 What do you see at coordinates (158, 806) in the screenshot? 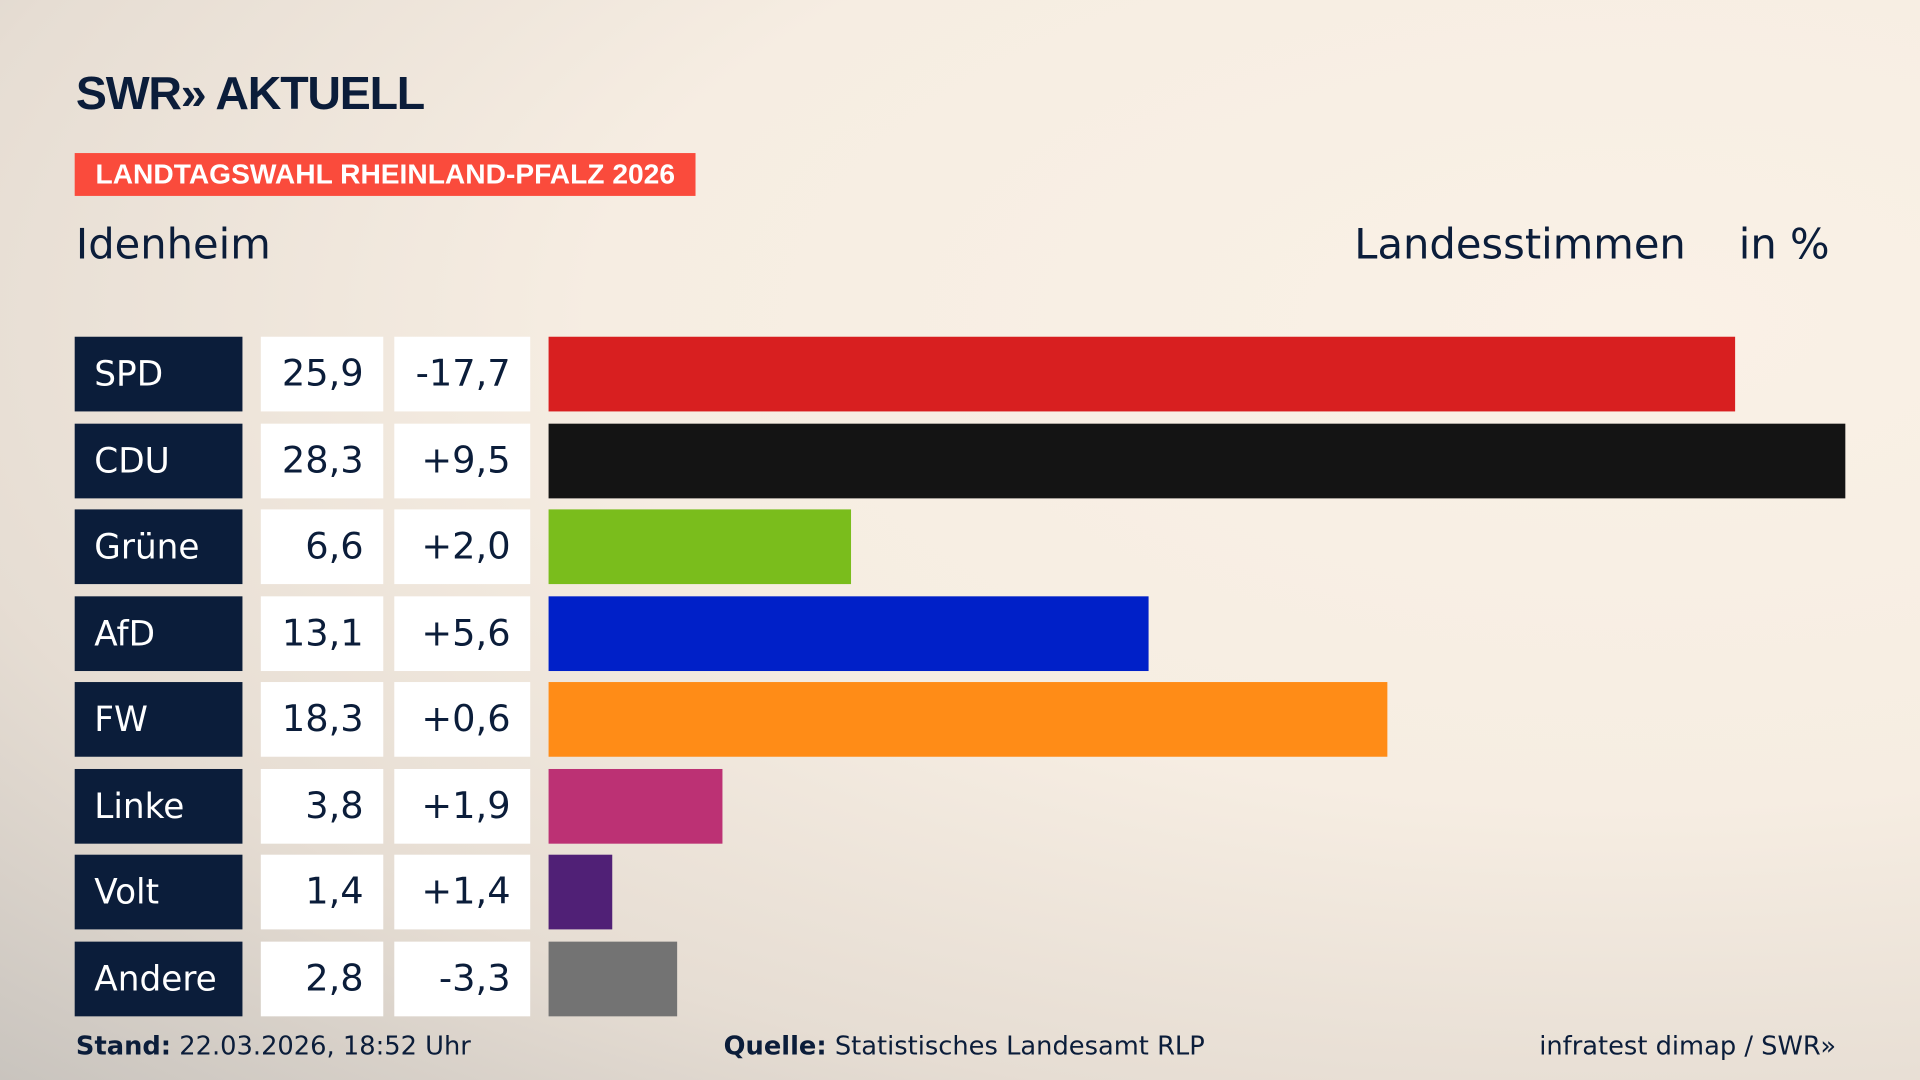
I see `party-label: Linke` at bounding box center [158, 806].